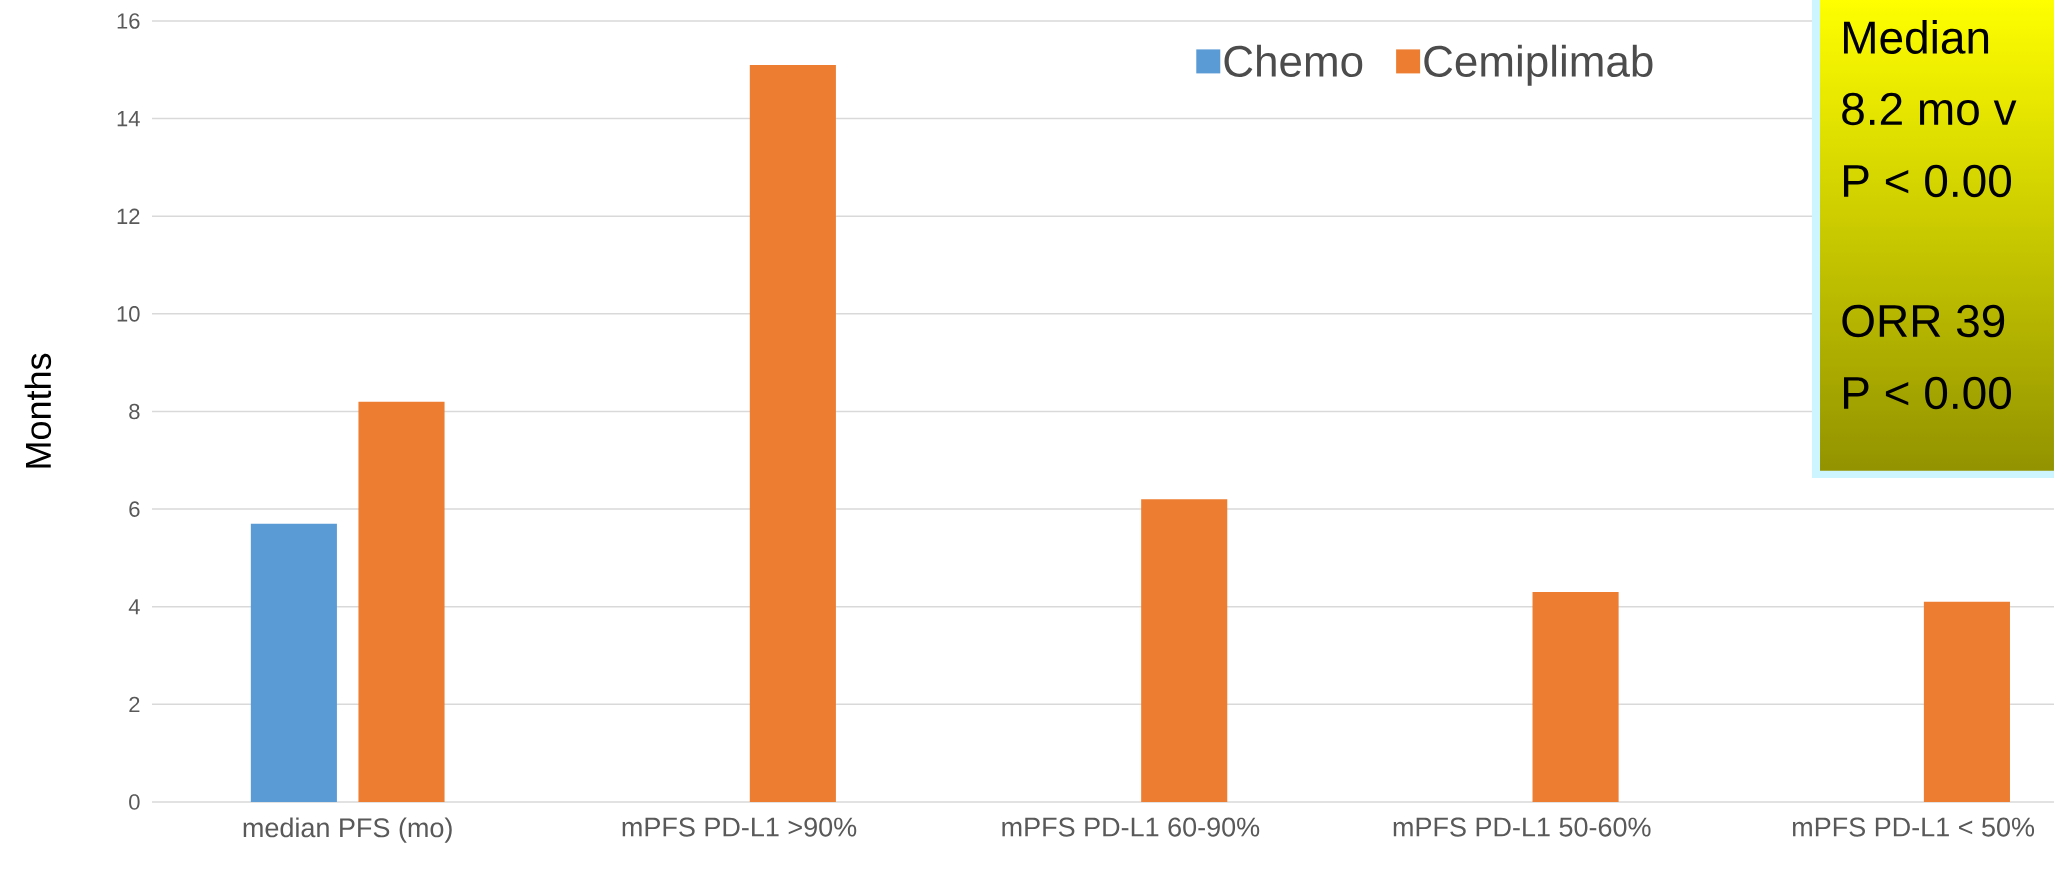 This screenshot has width=2054, height=877. Describe the element at coordinates (1913, 827) in the screenshot. I see `x-tick-label: mPFS PD-L1 < 50%` at that location.